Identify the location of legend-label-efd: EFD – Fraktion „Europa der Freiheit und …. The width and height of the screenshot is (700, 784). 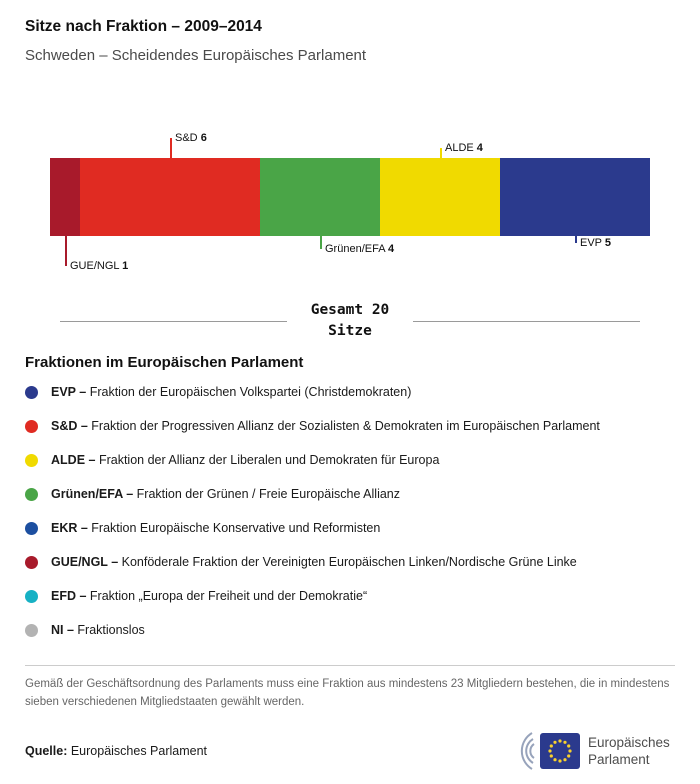
(209, 596).